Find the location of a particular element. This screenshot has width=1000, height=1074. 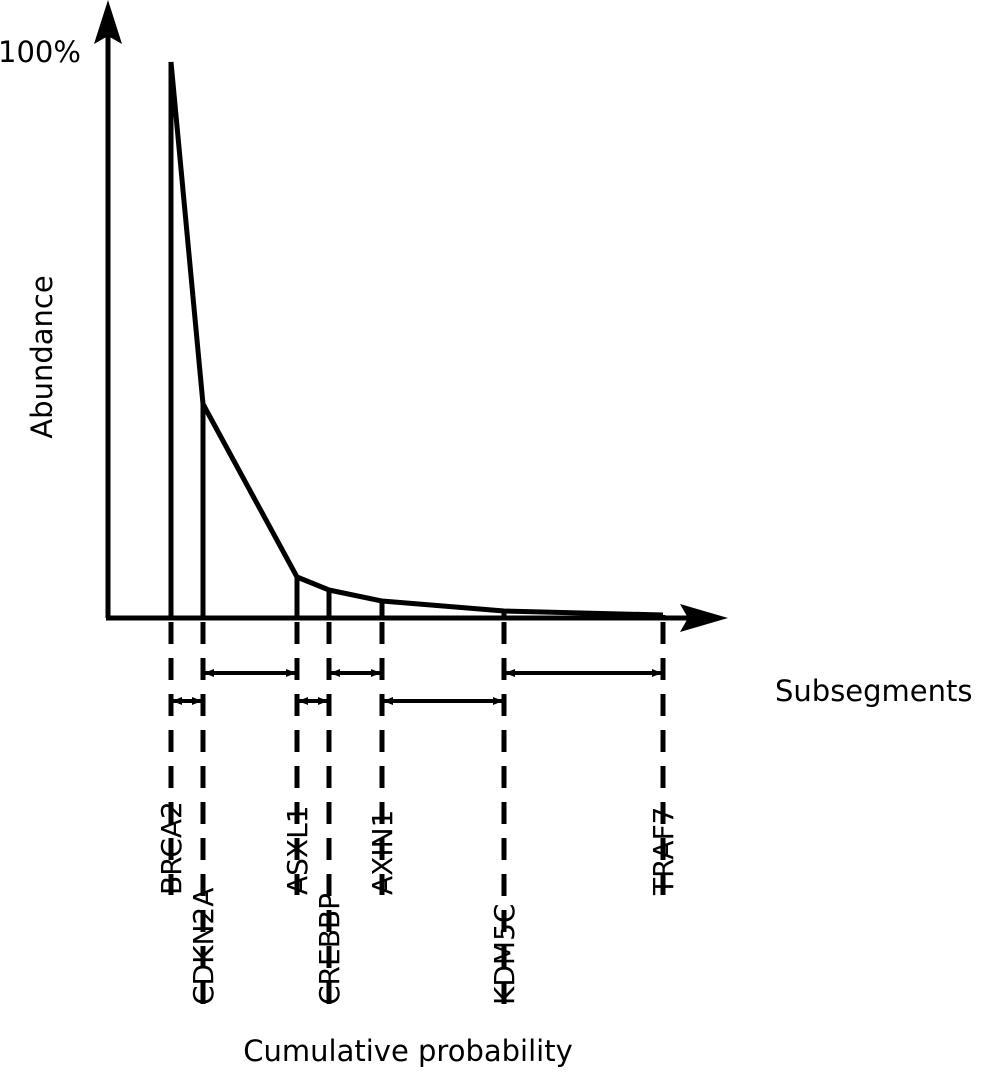

cumulative-probability-label: Cumulative probability is located at coordinates (407, 1051).